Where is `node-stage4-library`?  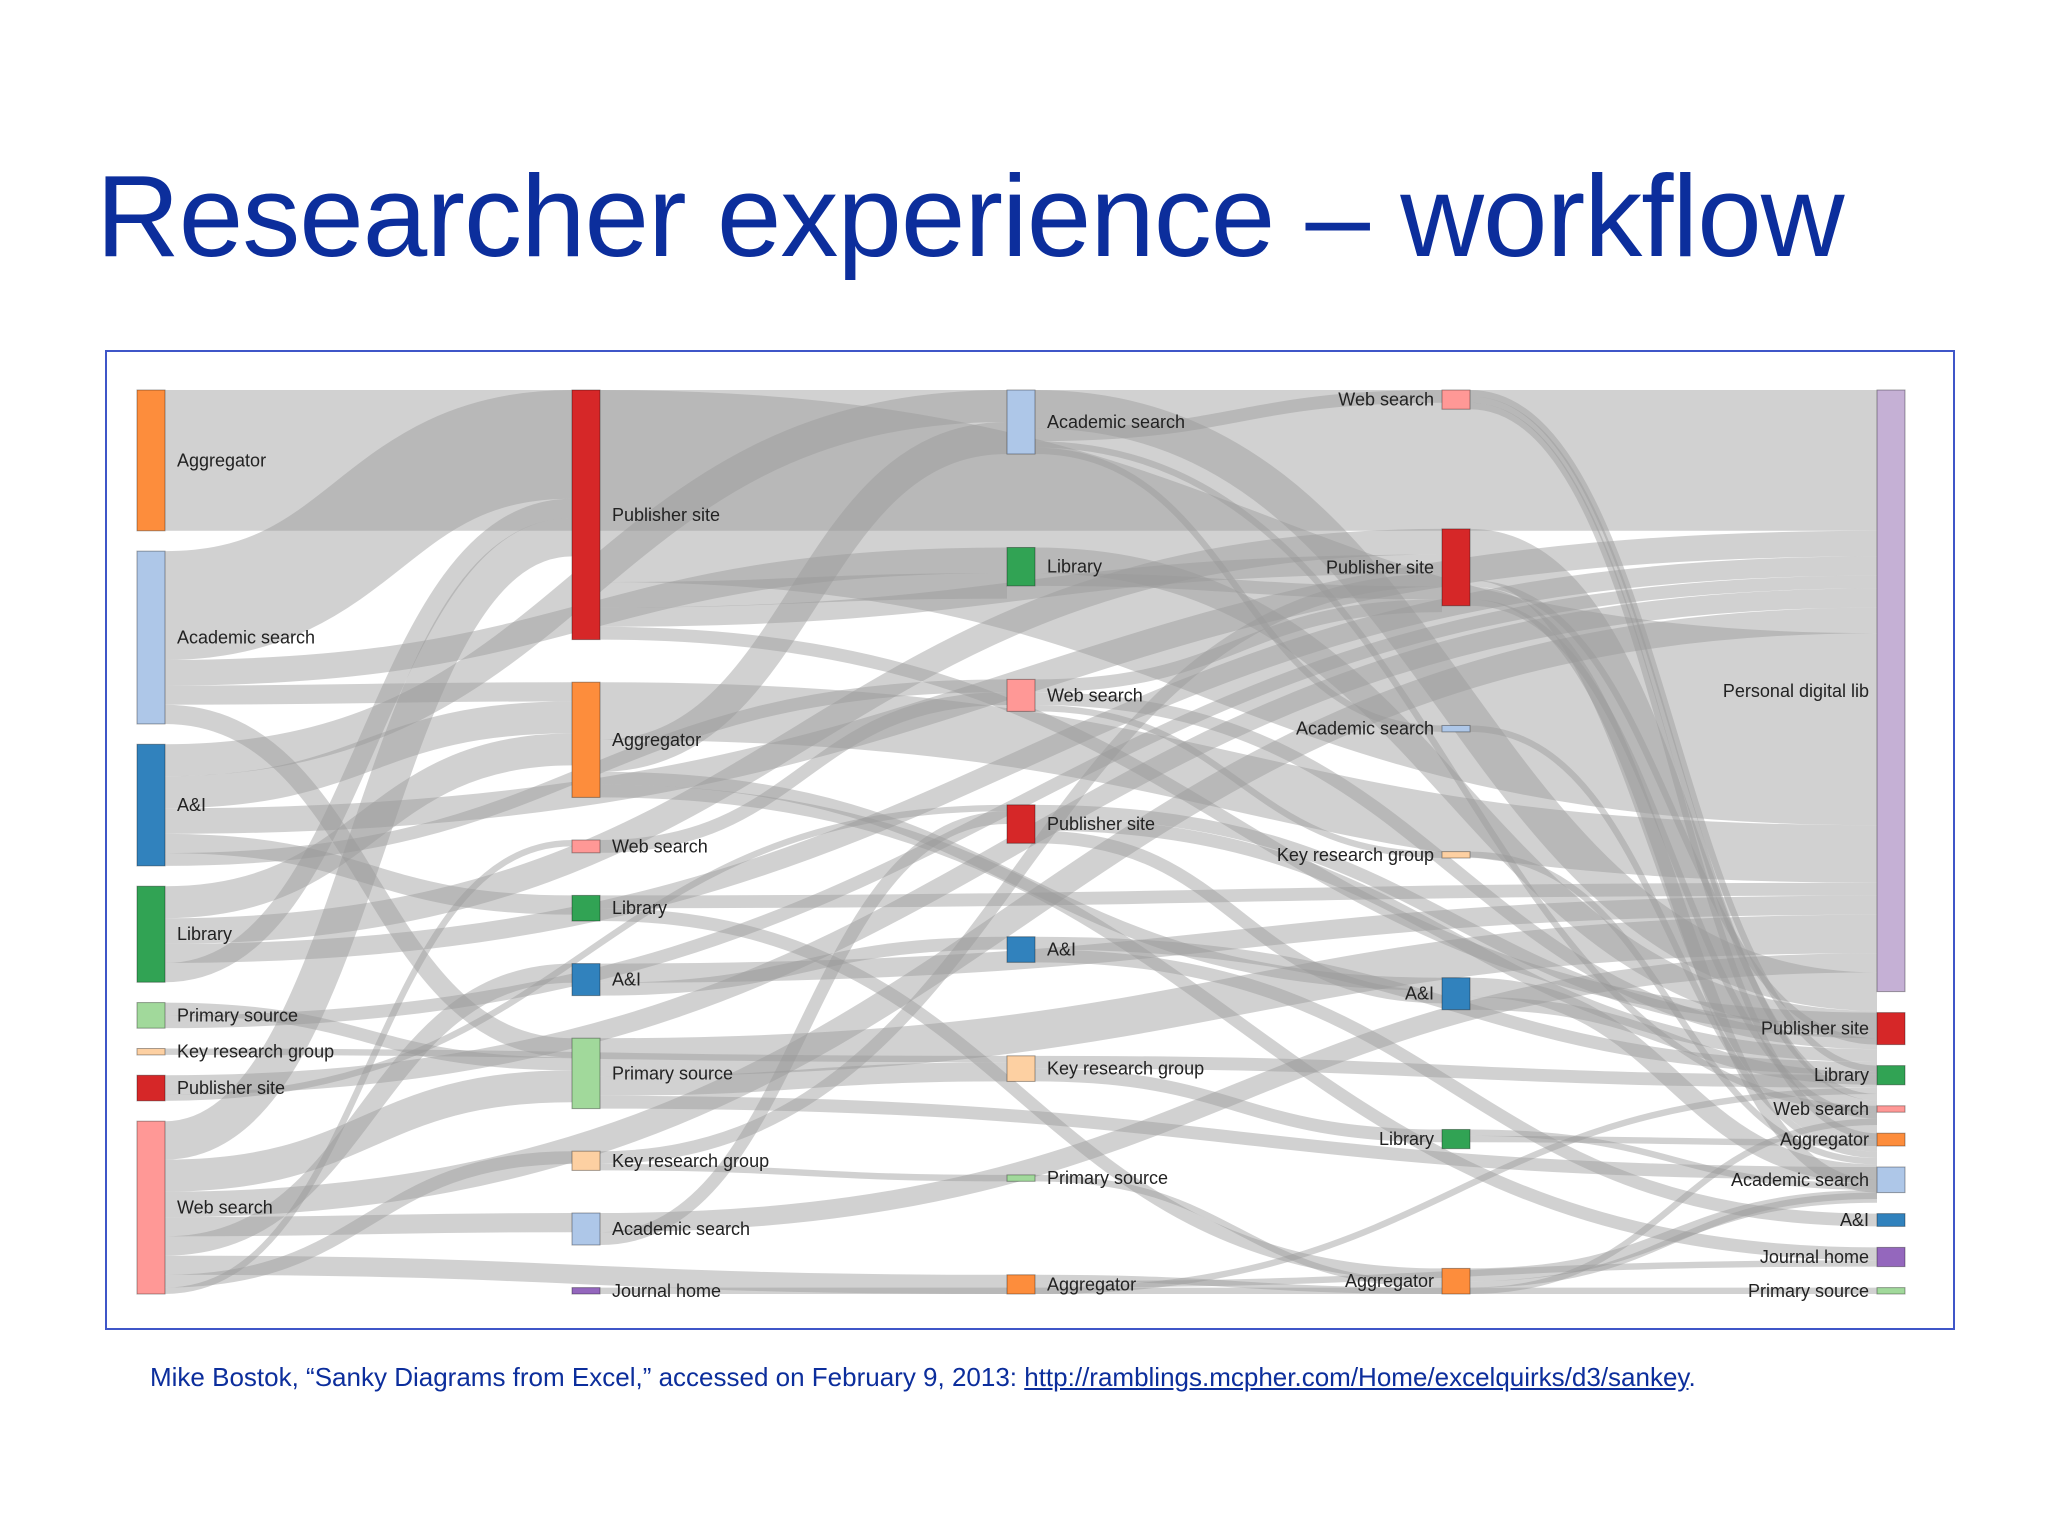
node-stage4-library is located at coordinates (1456, 1139).